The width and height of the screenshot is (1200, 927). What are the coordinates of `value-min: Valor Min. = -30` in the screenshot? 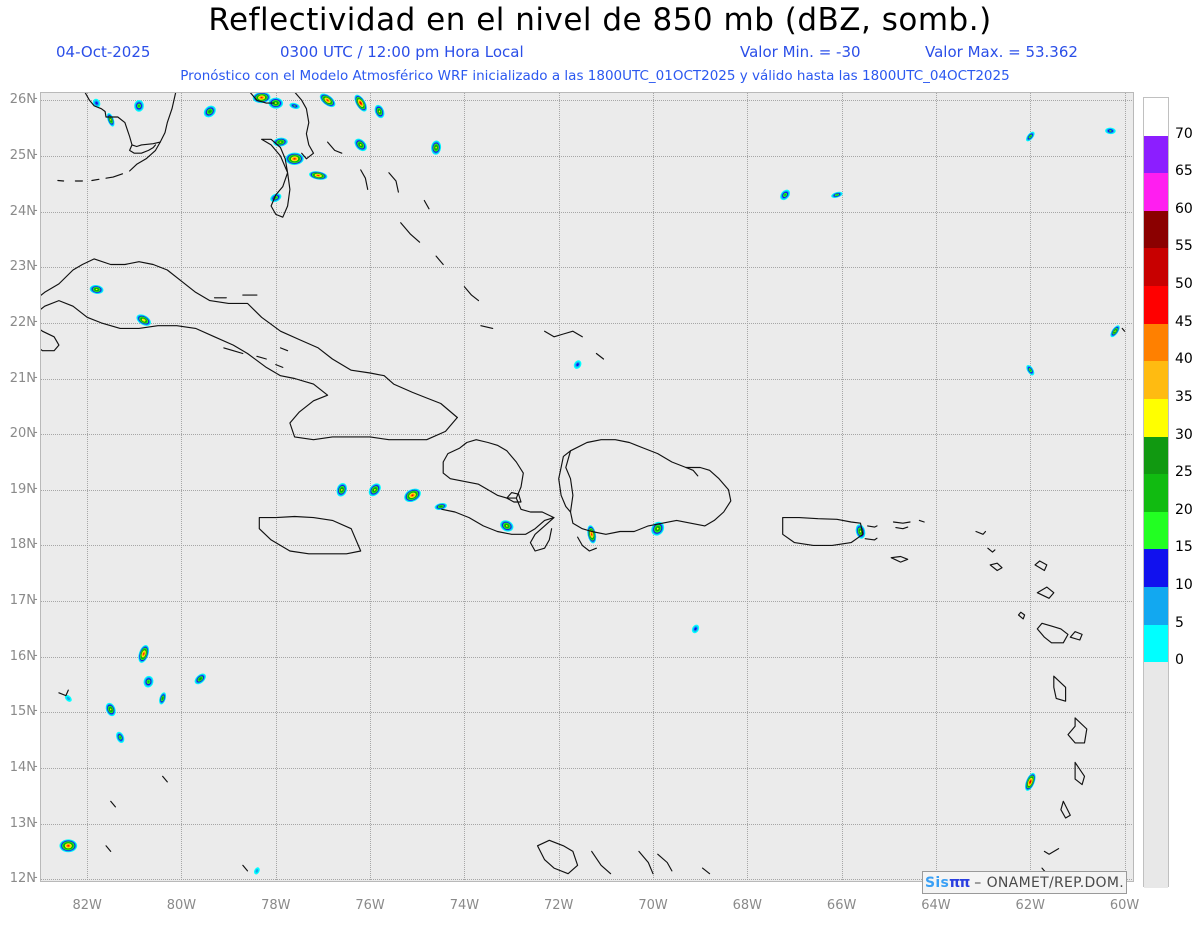 It's located at (800, 52).